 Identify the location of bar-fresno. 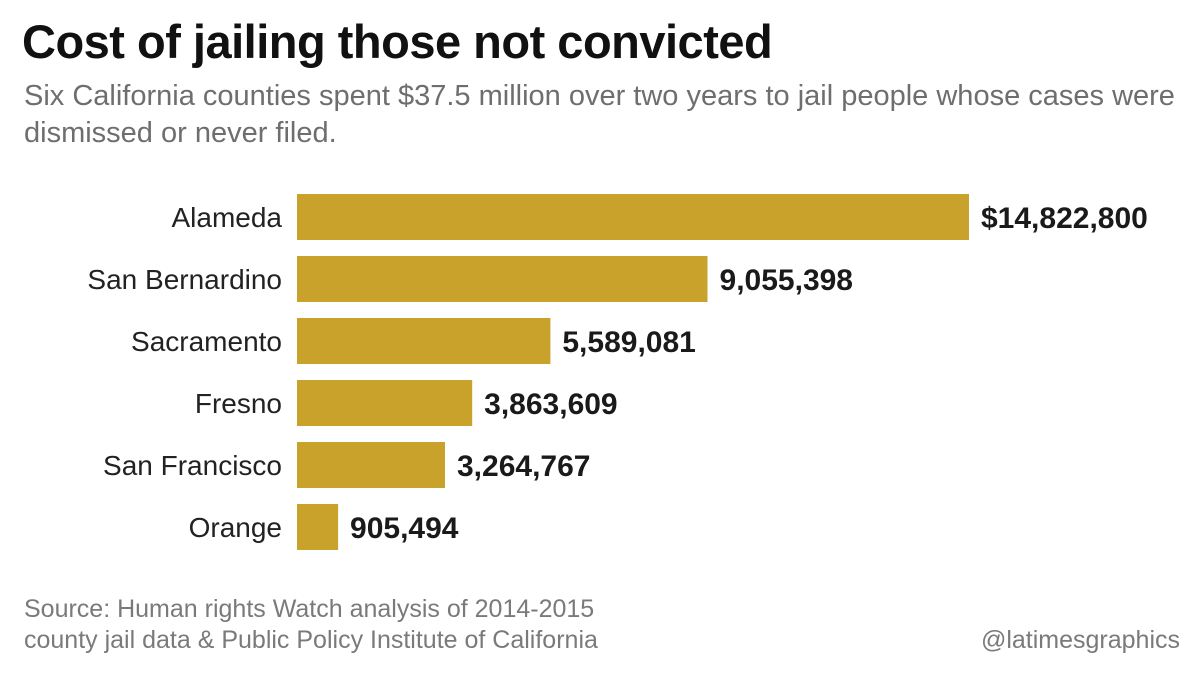
(385, 403).